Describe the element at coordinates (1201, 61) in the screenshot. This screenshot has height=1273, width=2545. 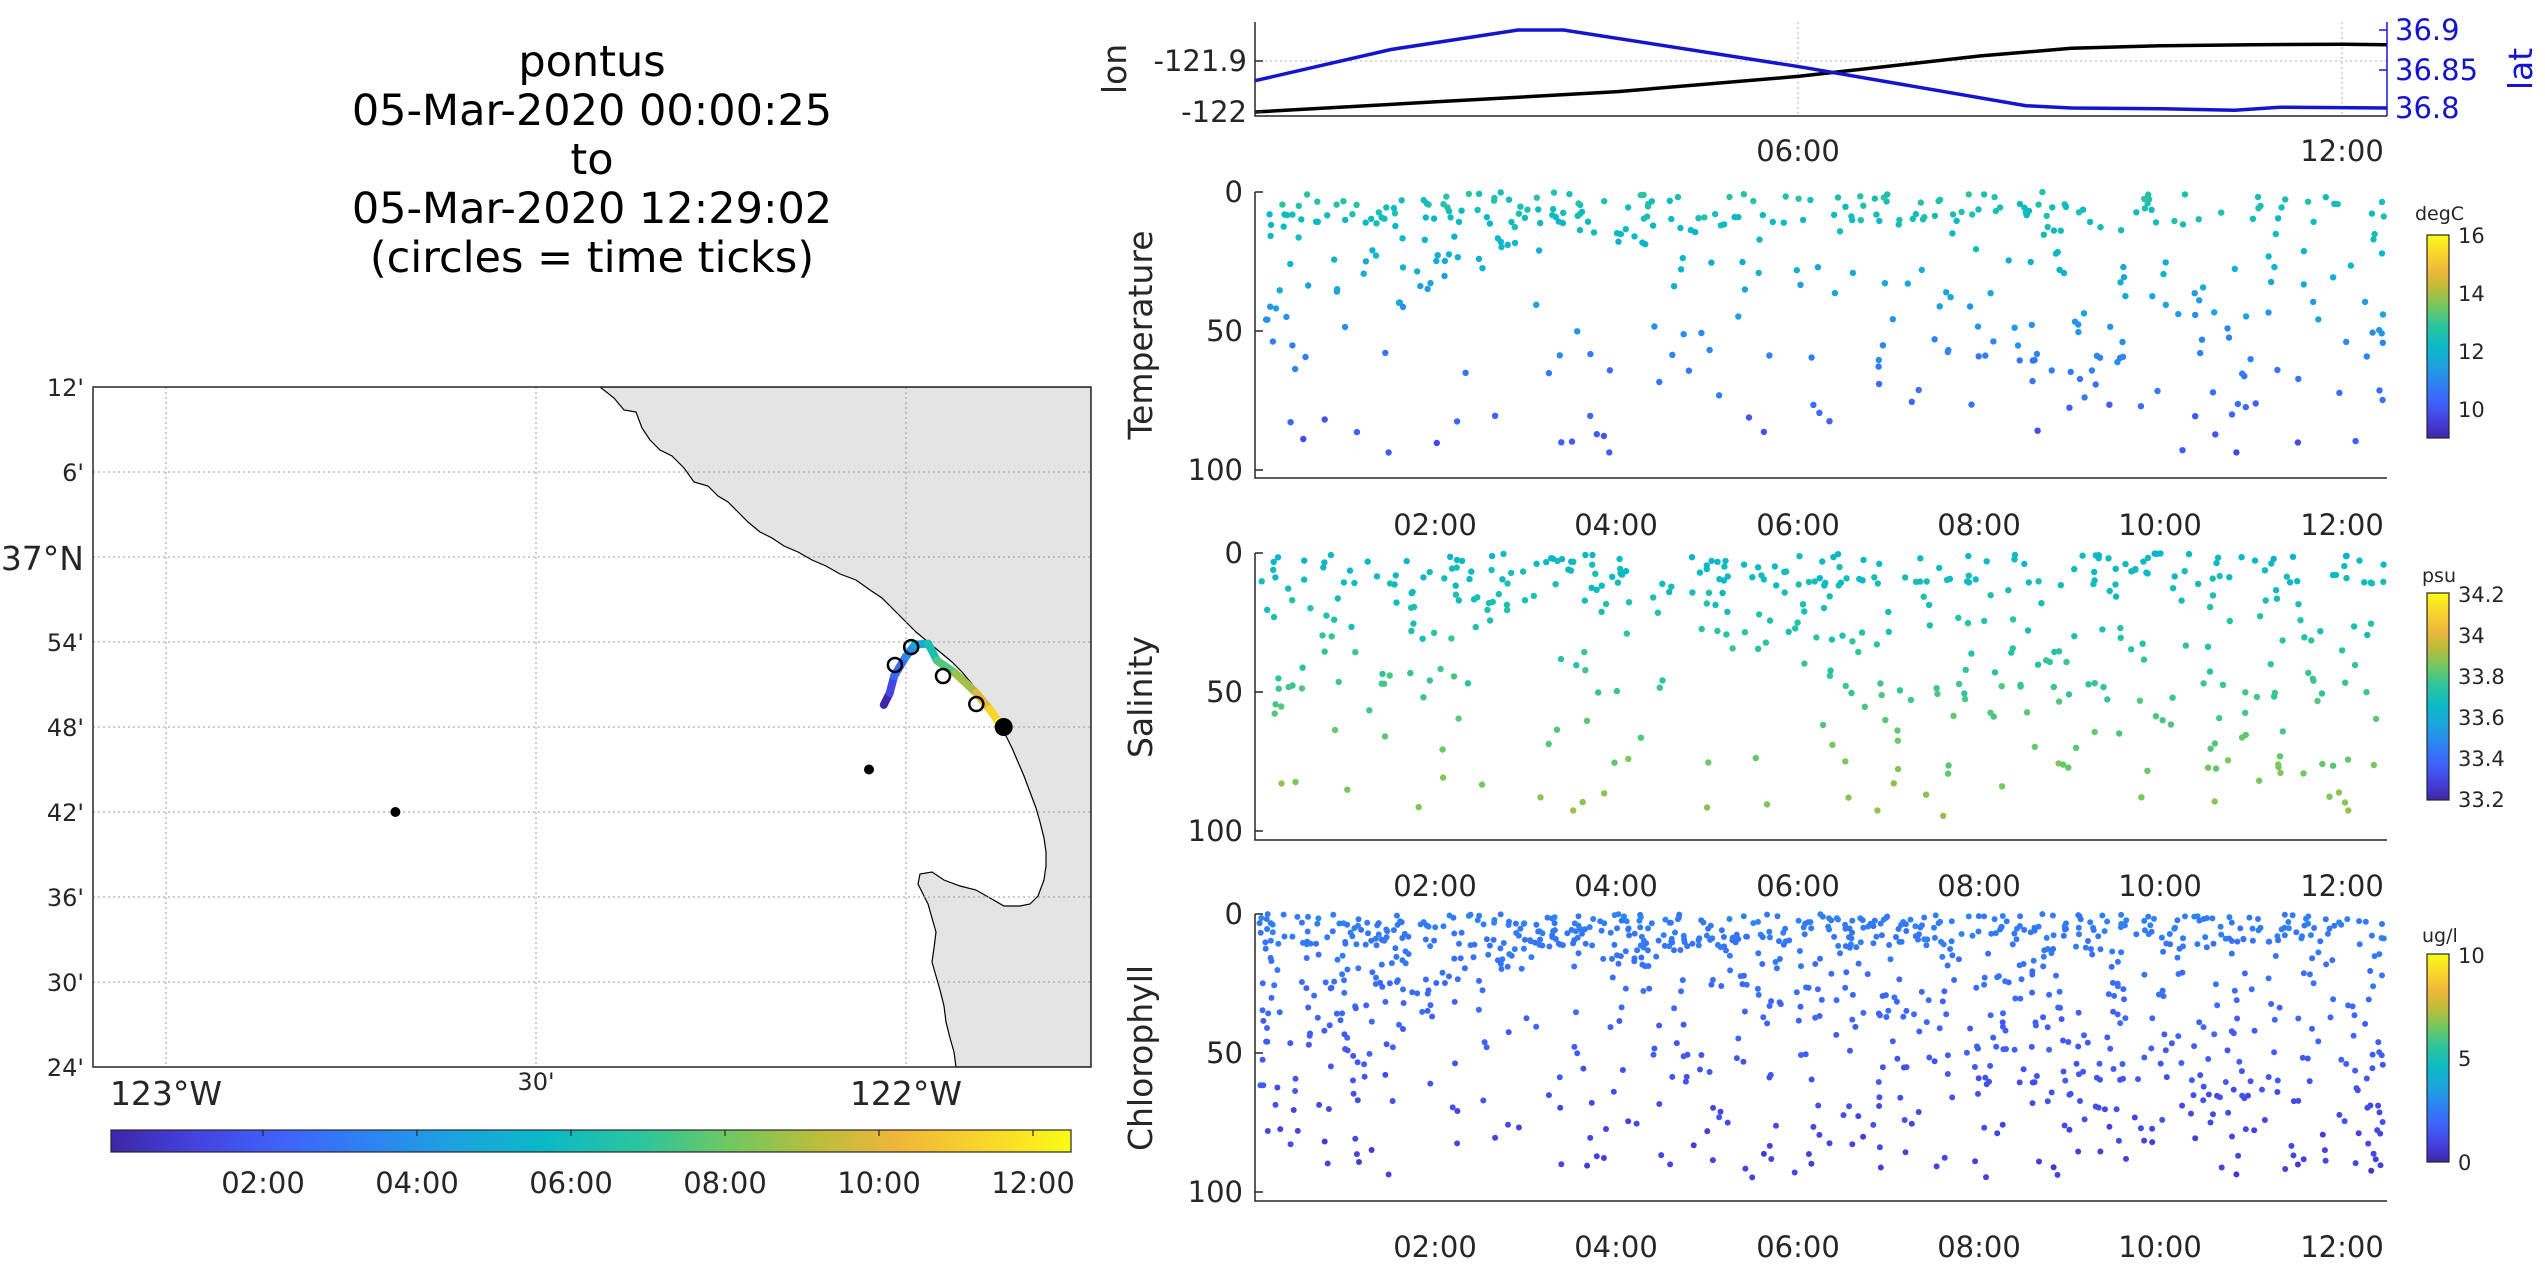
I see `lonlat-left-tick-121-9: -121.9` at that location.